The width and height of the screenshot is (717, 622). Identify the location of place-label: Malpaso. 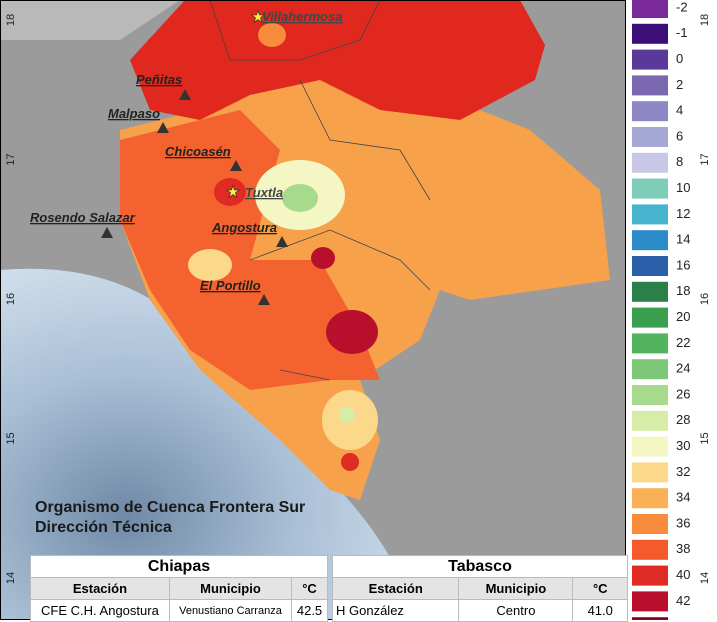
(134, 113).